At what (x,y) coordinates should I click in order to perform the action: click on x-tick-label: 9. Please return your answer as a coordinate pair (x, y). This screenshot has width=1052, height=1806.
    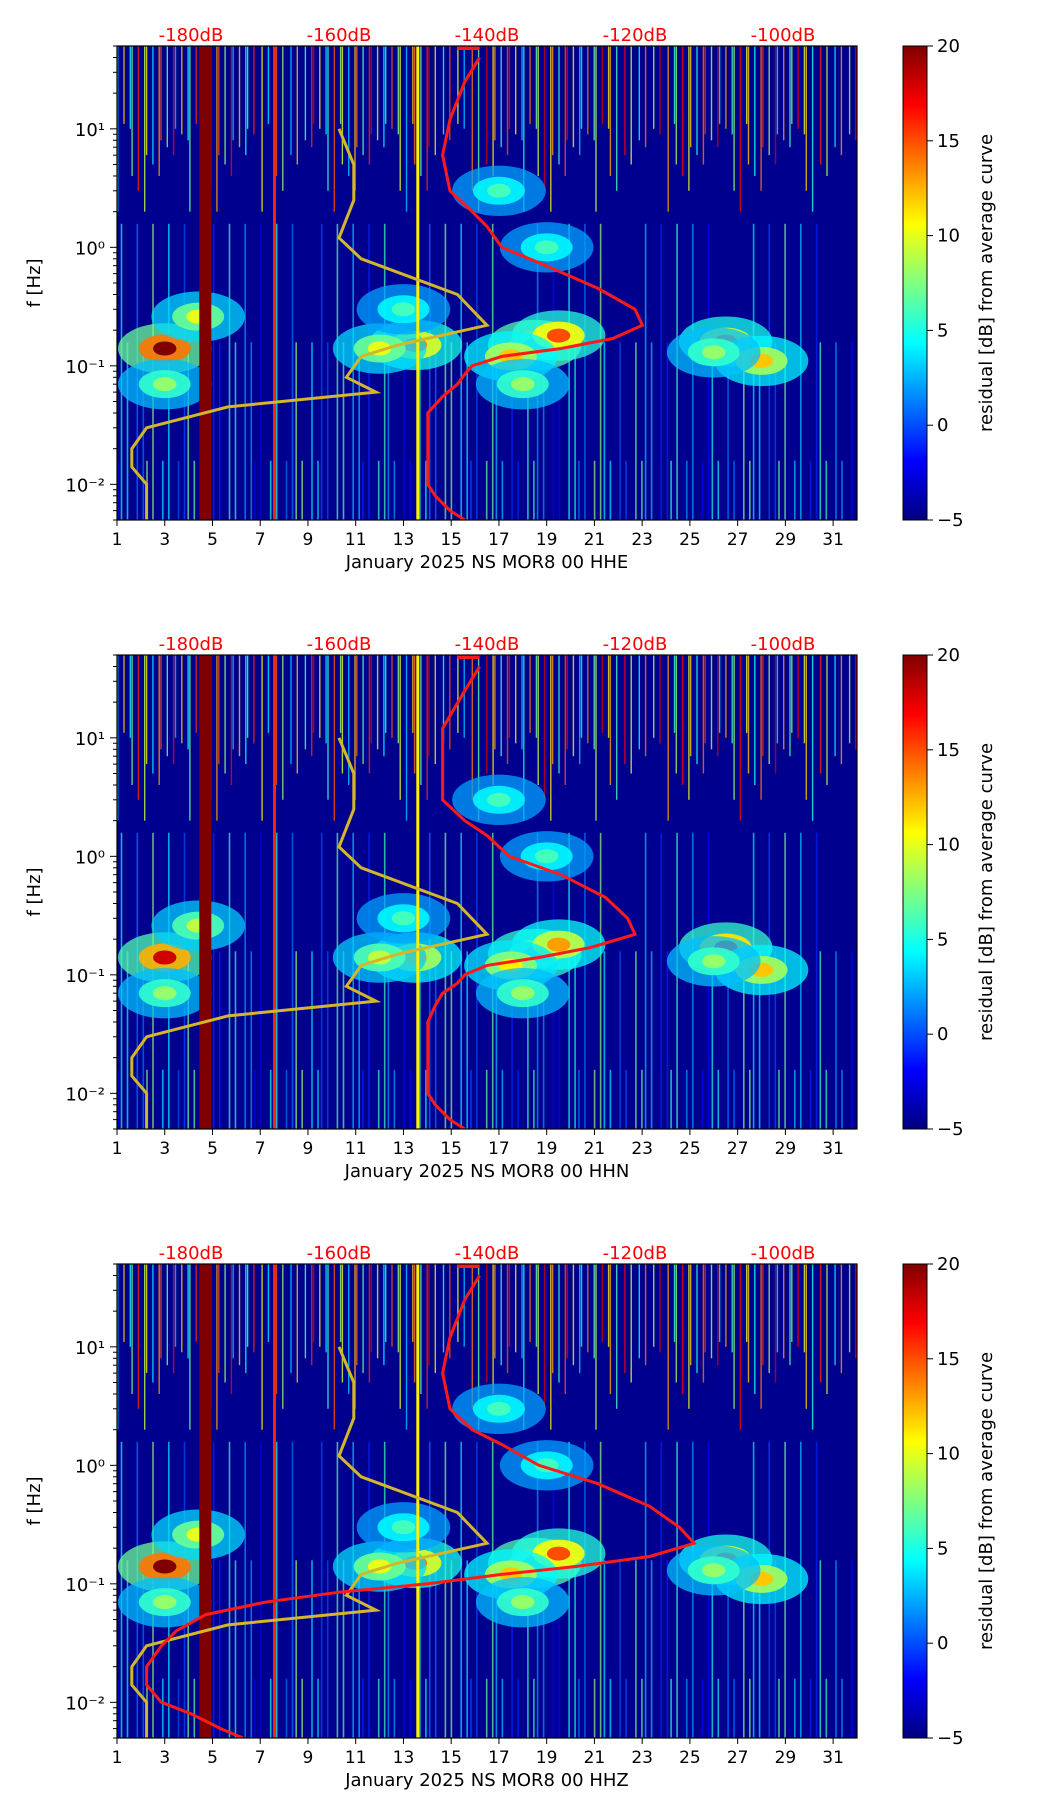
    Looking at the image, I should click on (308, 1758).